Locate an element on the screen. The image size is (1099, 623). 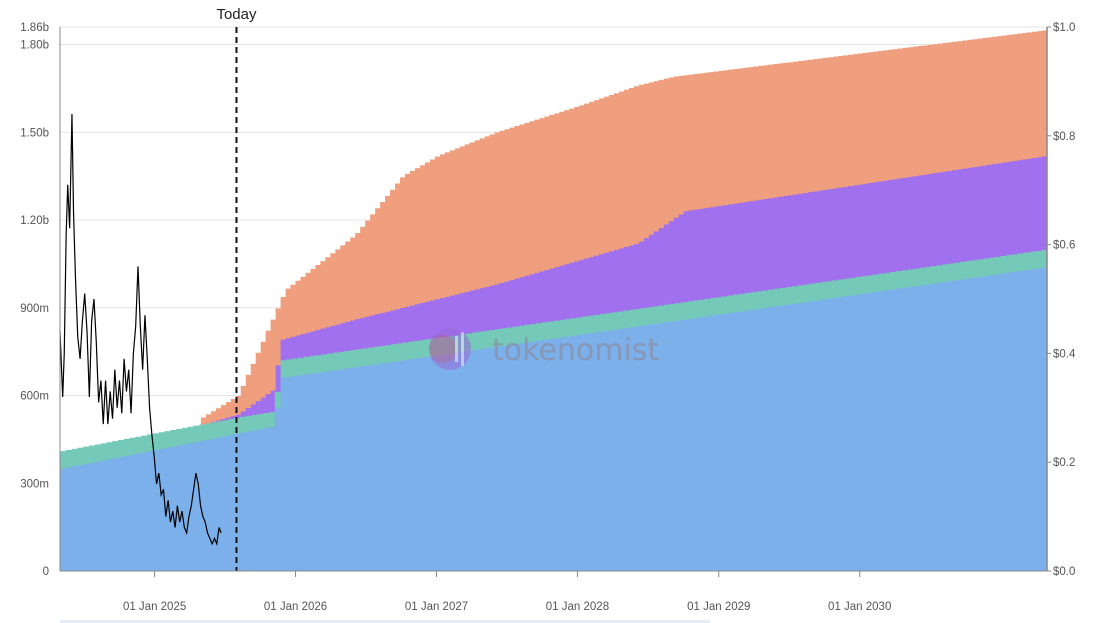
right-tick-label: $0.4 is located at coordinates (1064, 354).